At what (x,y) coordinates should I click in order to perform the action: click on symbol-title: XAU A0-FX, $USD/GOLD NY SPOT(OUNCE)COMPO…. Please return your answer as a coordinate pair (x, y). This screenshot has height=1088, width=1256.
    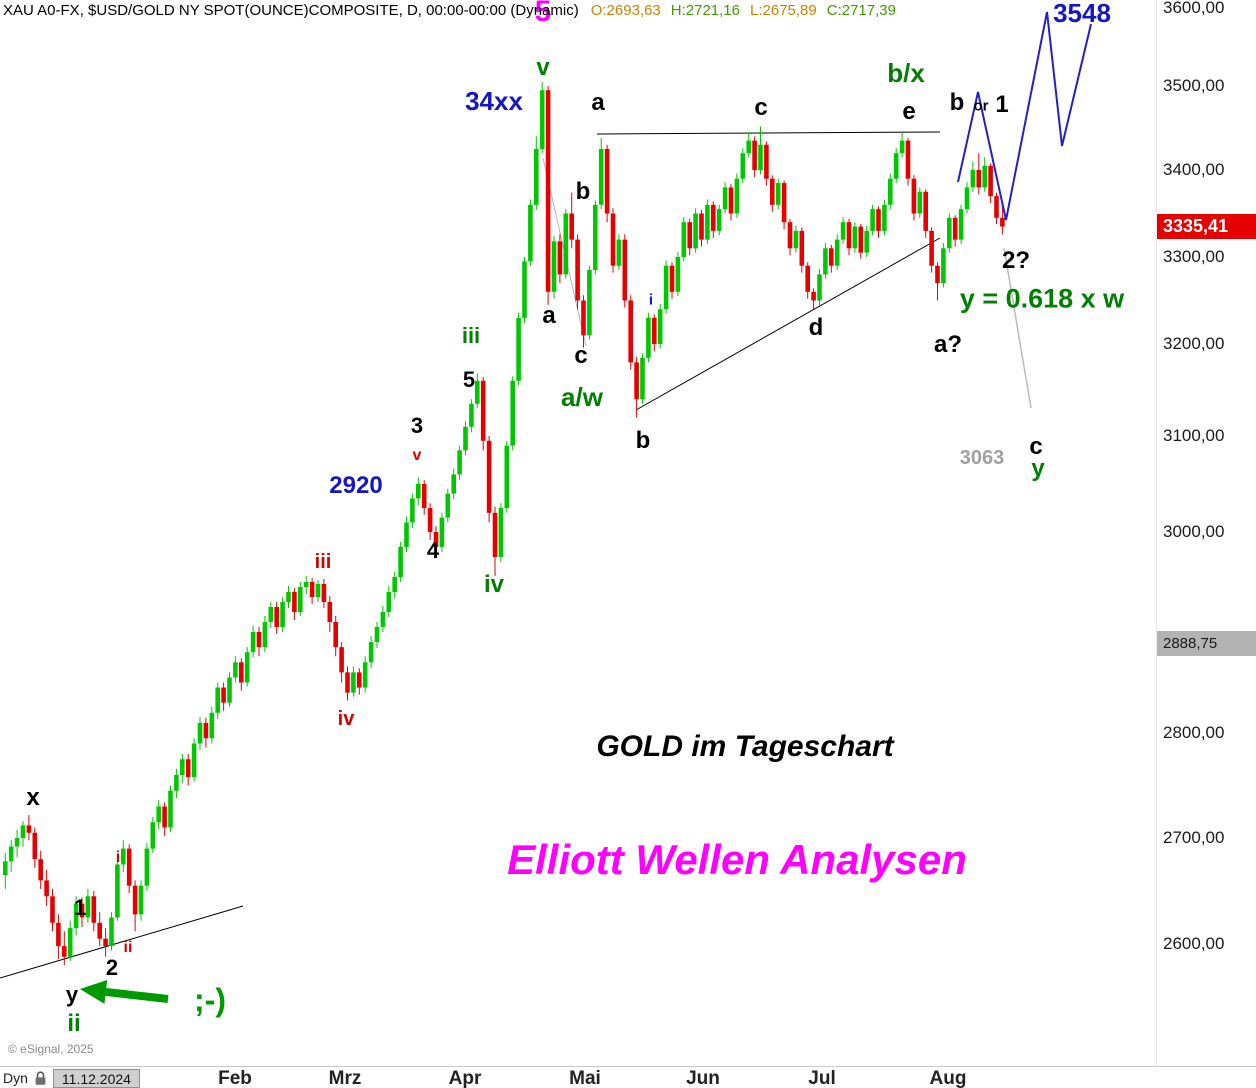
    Looking at the image, I should click on (291, 10).